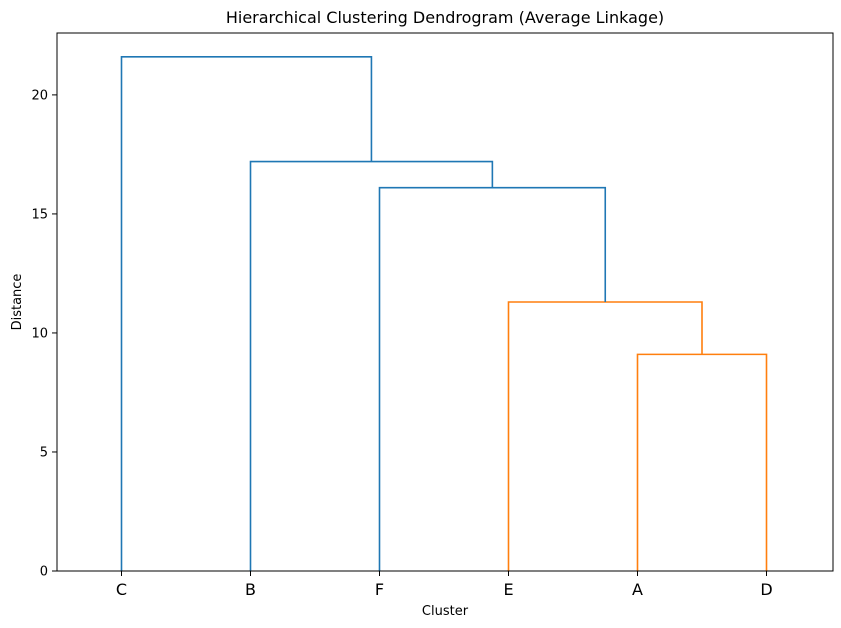  I want to click on leaf-label-E: E, so click(508, 589).